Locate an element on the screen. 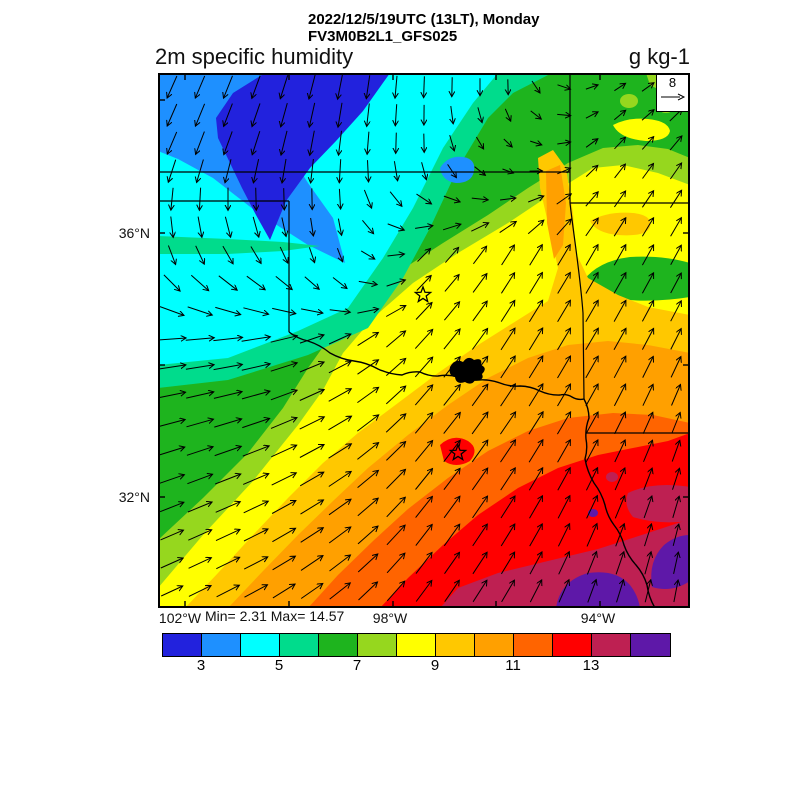 This screenshot has width=800, height=800. lake-blob is located at coordinates (467, 370).